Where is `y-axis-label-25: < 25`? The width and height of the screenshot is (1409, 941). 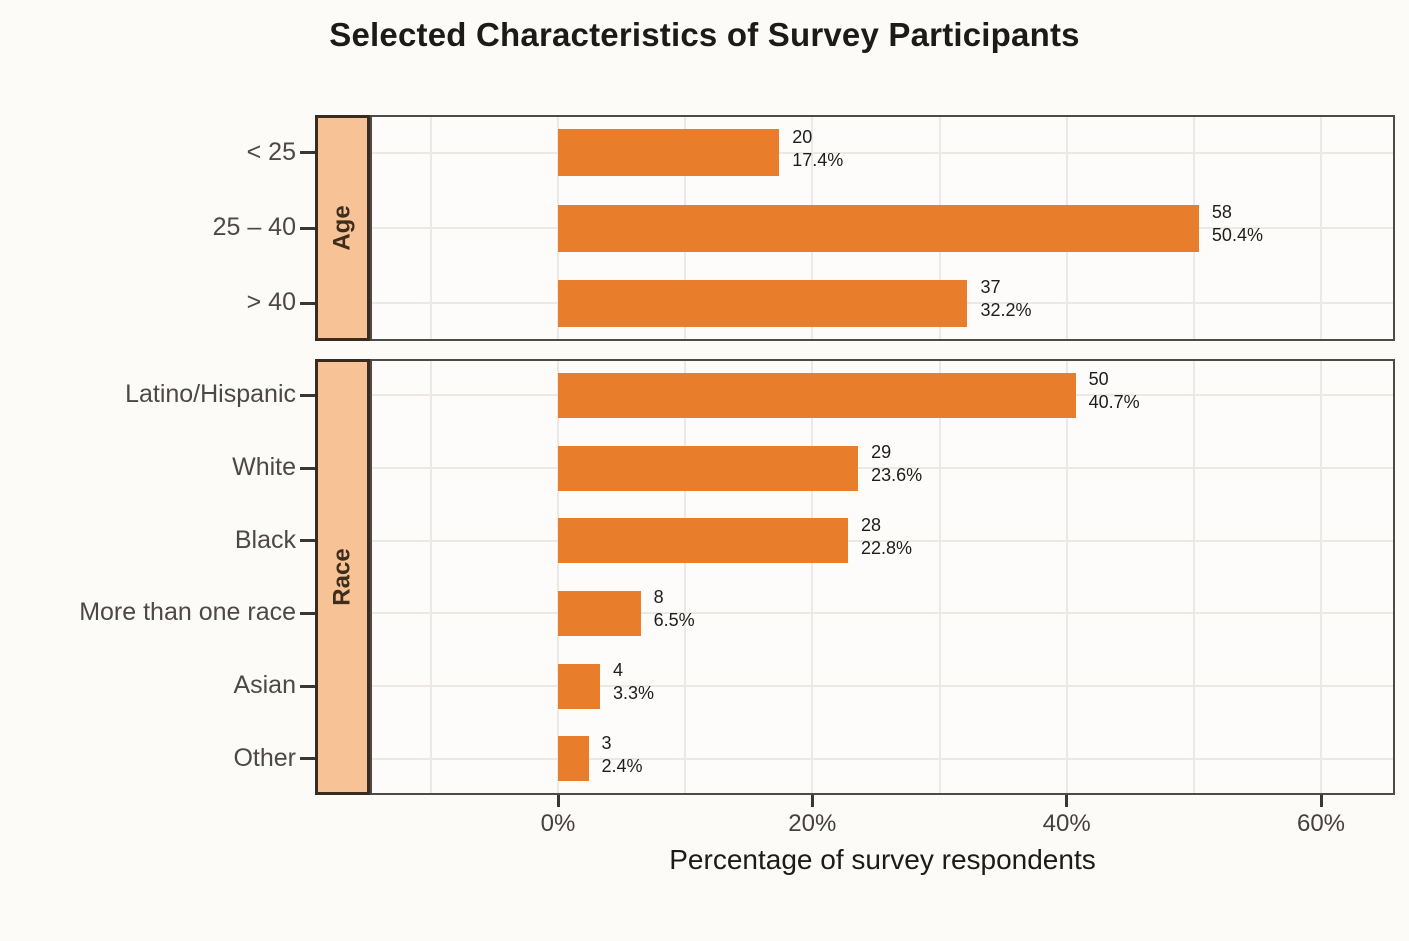
y-axis-label-25: < 25 is located at coordinates (271, 151).